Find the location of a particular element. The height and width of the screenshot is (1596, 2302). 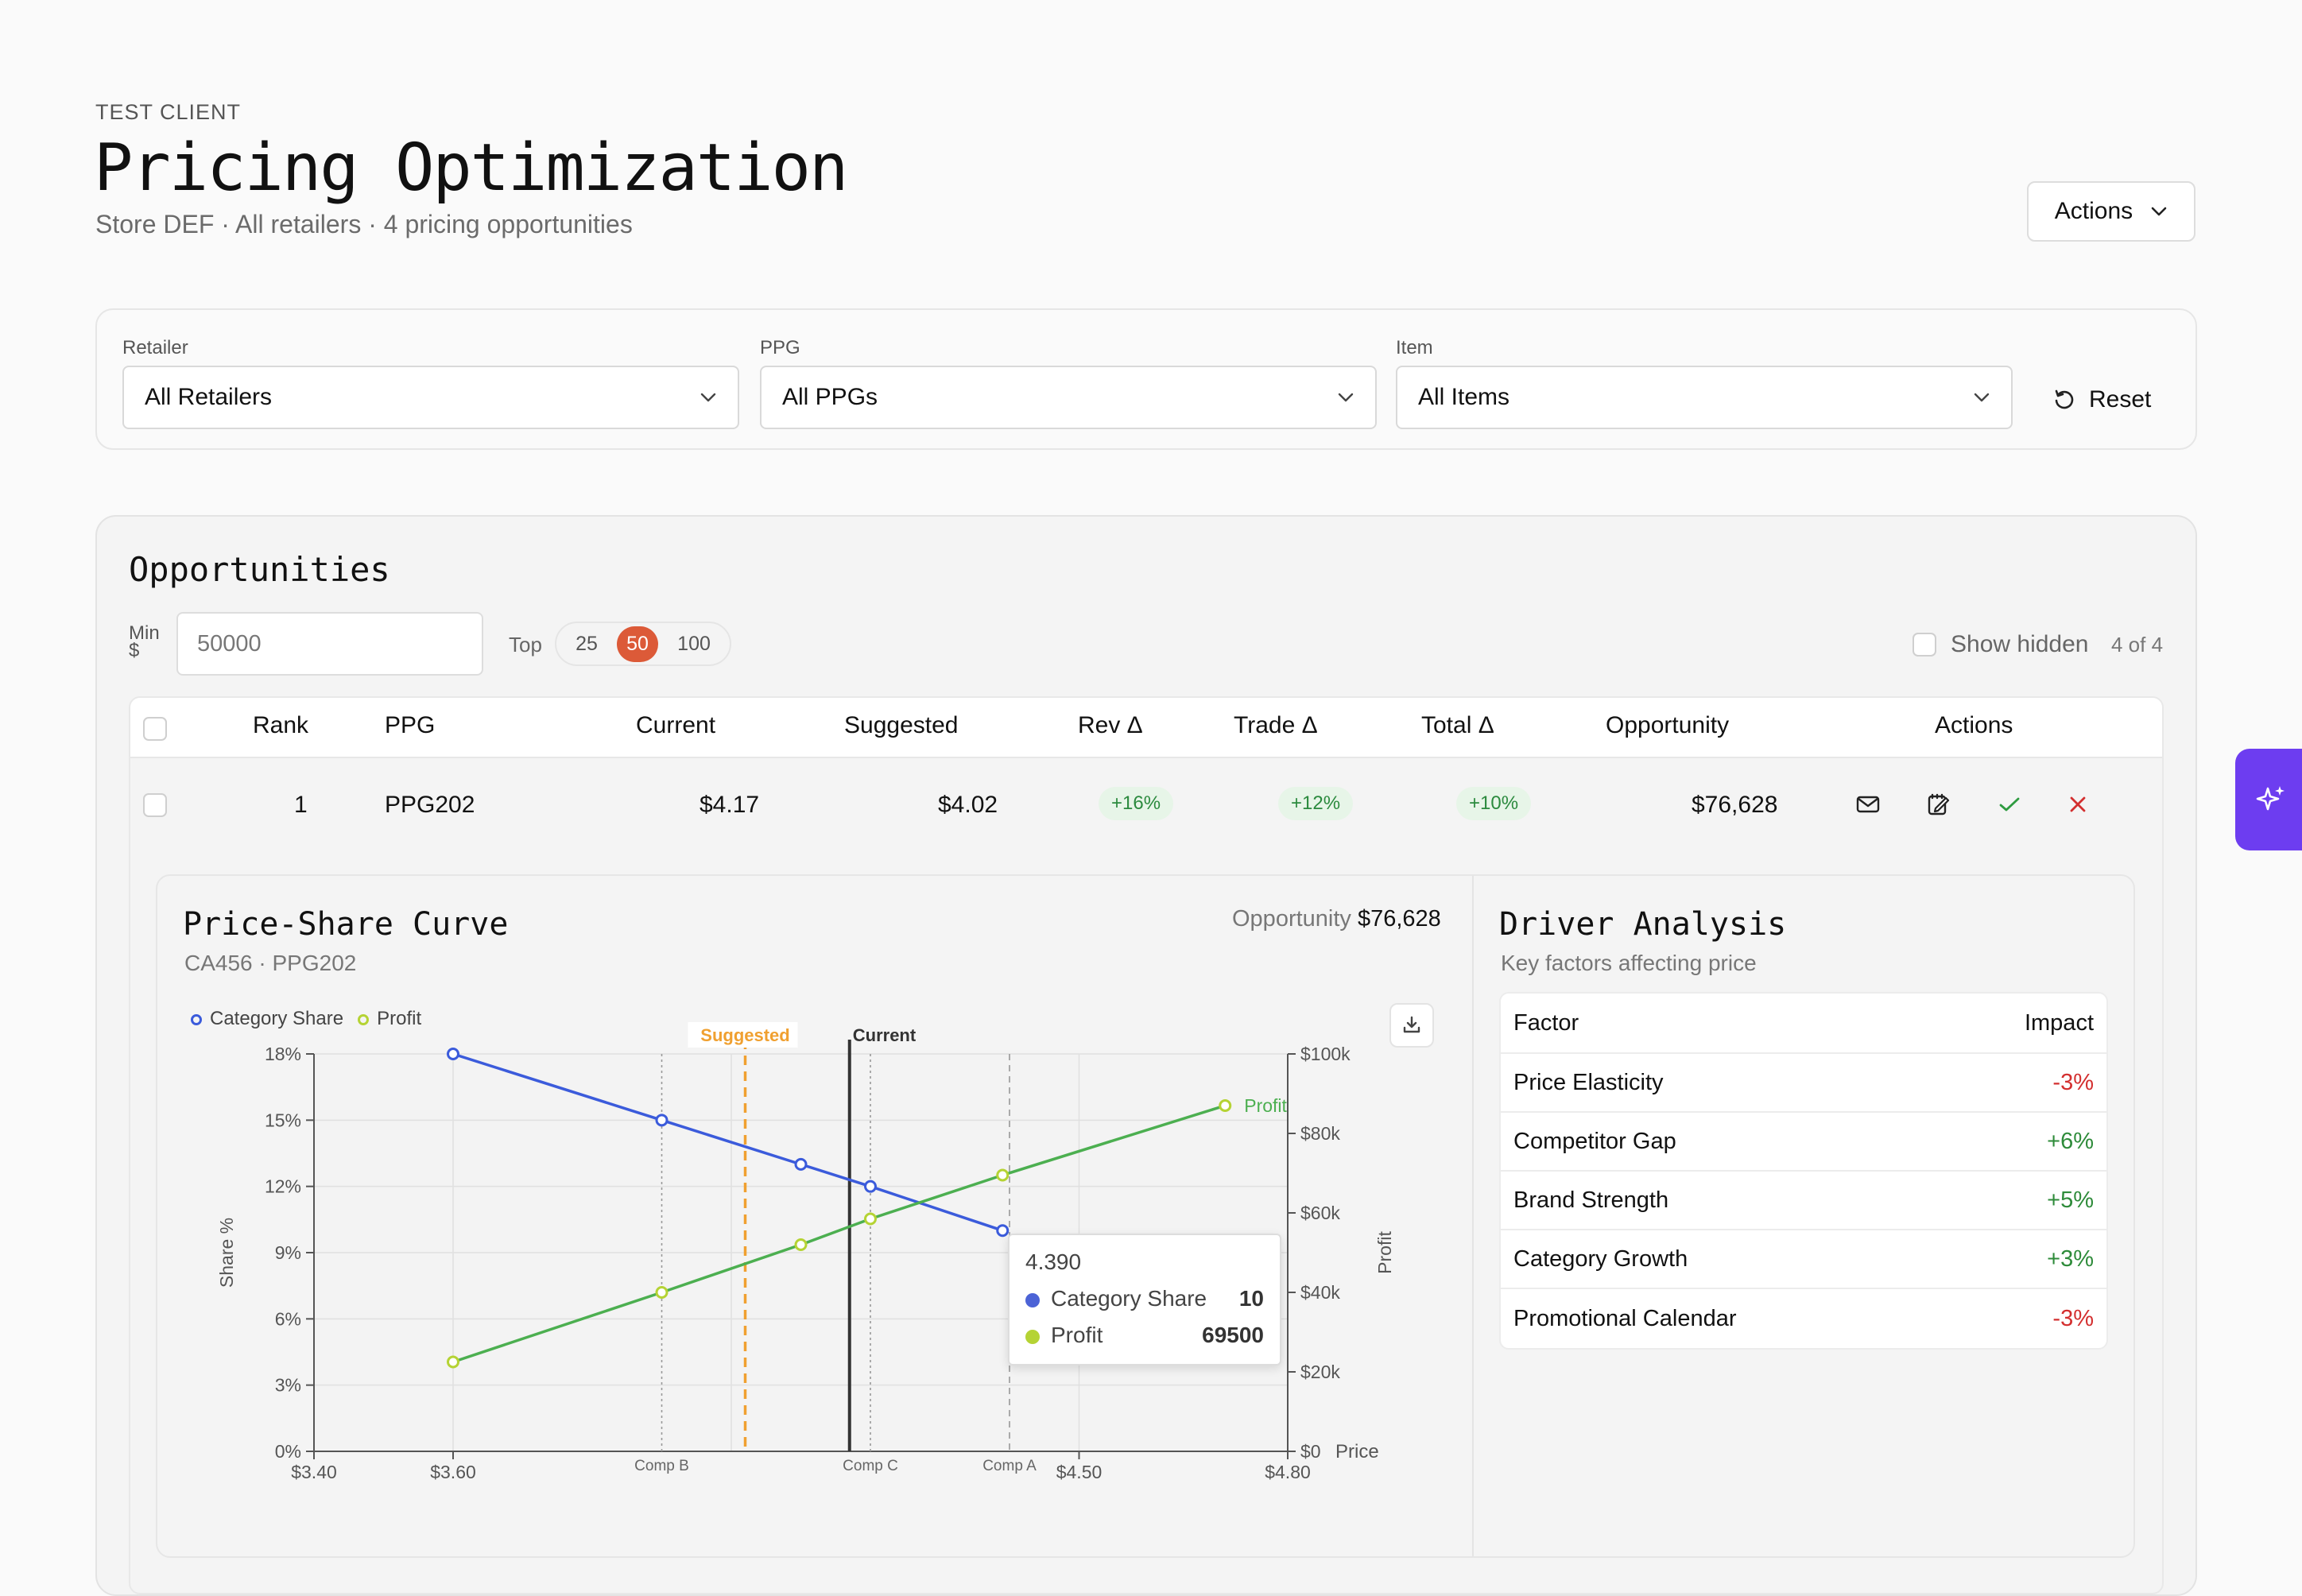

driver-analysis-title: Driver Analysis is located at coordinates (1643, 924).